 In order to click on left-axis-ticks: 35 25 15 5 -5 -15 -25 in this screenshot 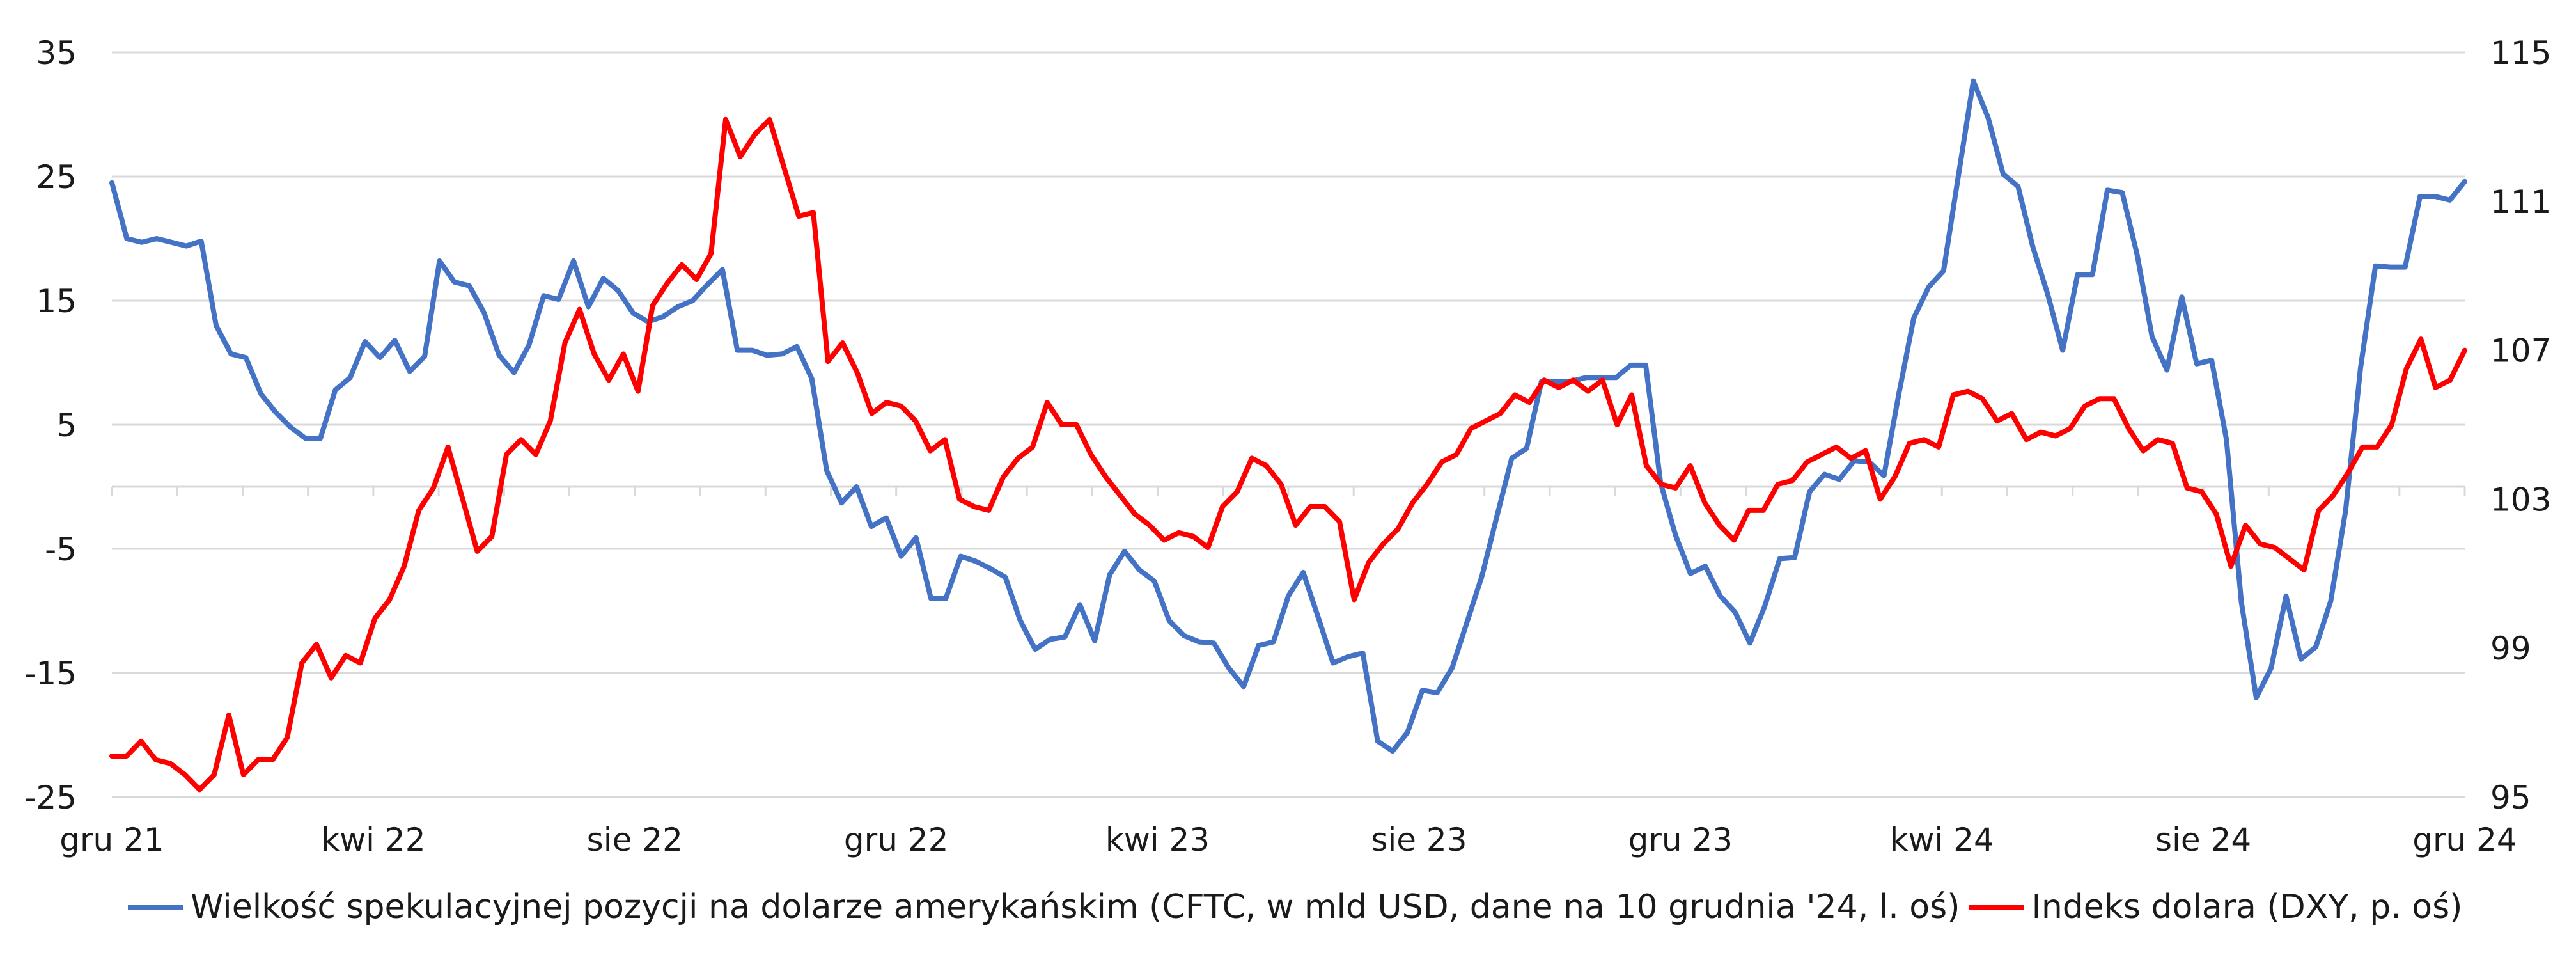, I will do `click(50, 426)`.